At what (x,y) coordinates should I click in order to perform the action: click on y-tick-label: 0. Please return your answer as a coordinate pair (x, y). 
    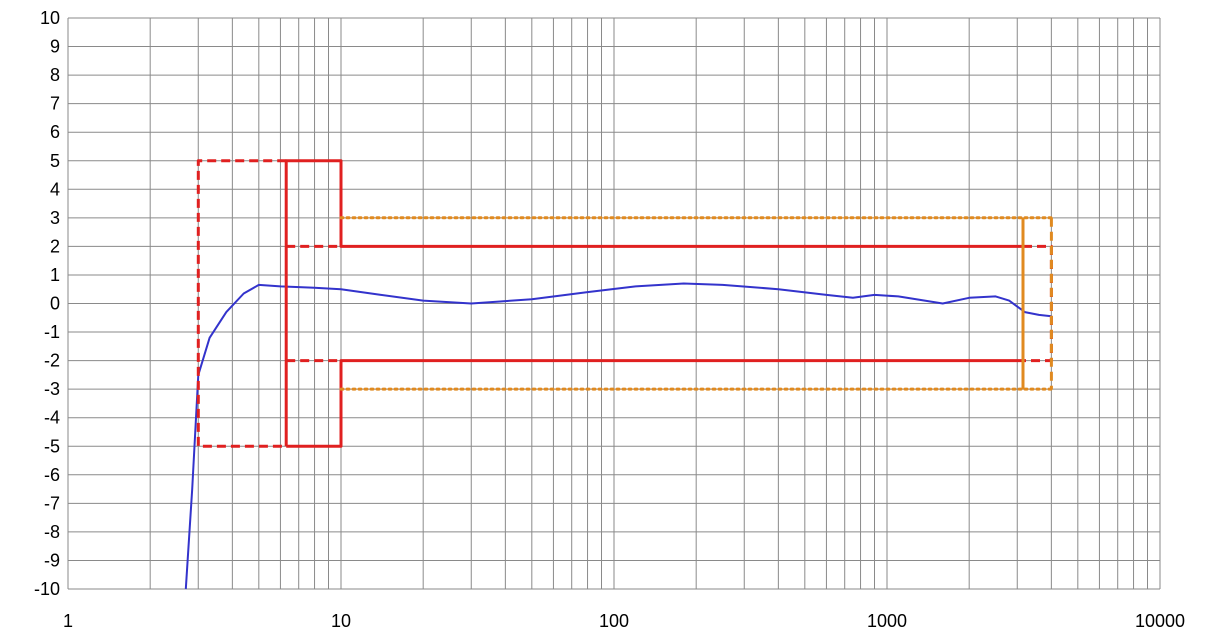
    Looking at the image, I should click on (55, 304).